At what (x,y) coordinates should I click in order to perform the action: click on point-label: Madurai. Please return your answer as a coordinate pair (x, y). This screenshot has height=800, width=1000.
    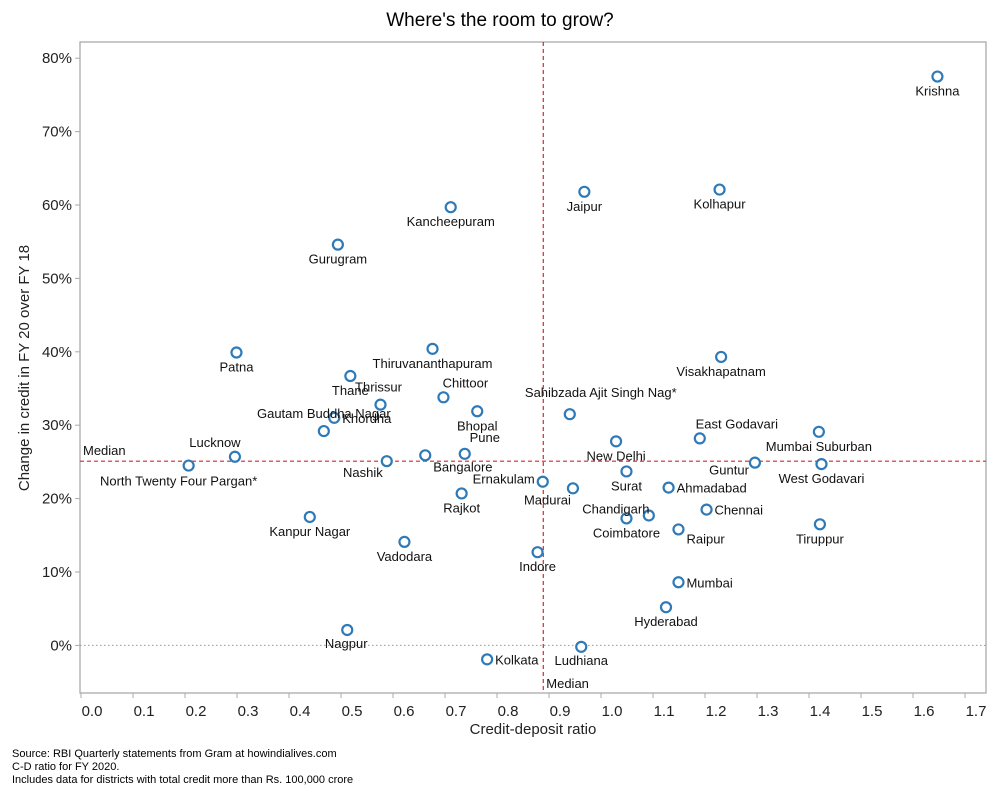
    Looking at the image, I should click on (547, 499).